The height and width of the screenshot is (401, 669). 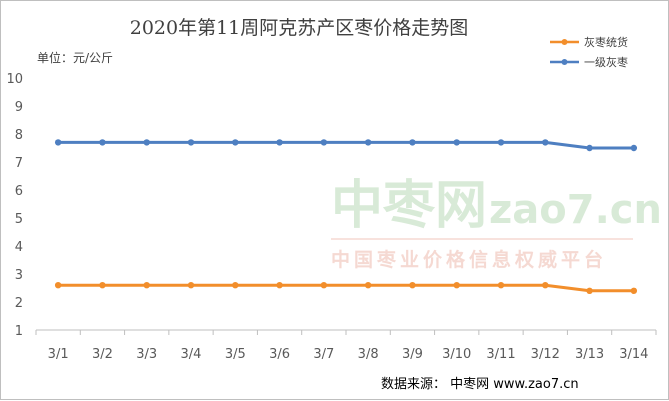 I want to click on x-tick-label: 3/1, so click(x=58, y=354).